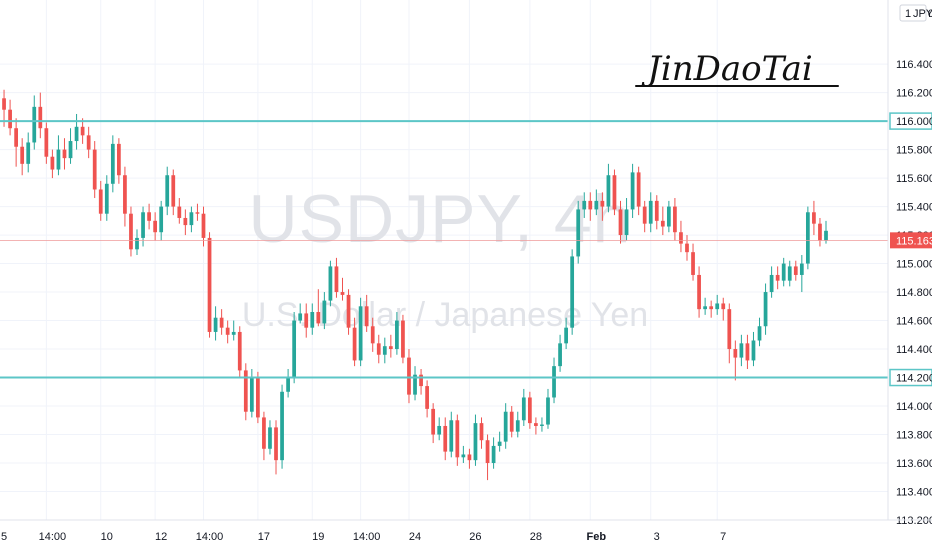 The width and height of the screenshot is (932, 550). I want to click on time-tick-label: 7, so click(723, 537).